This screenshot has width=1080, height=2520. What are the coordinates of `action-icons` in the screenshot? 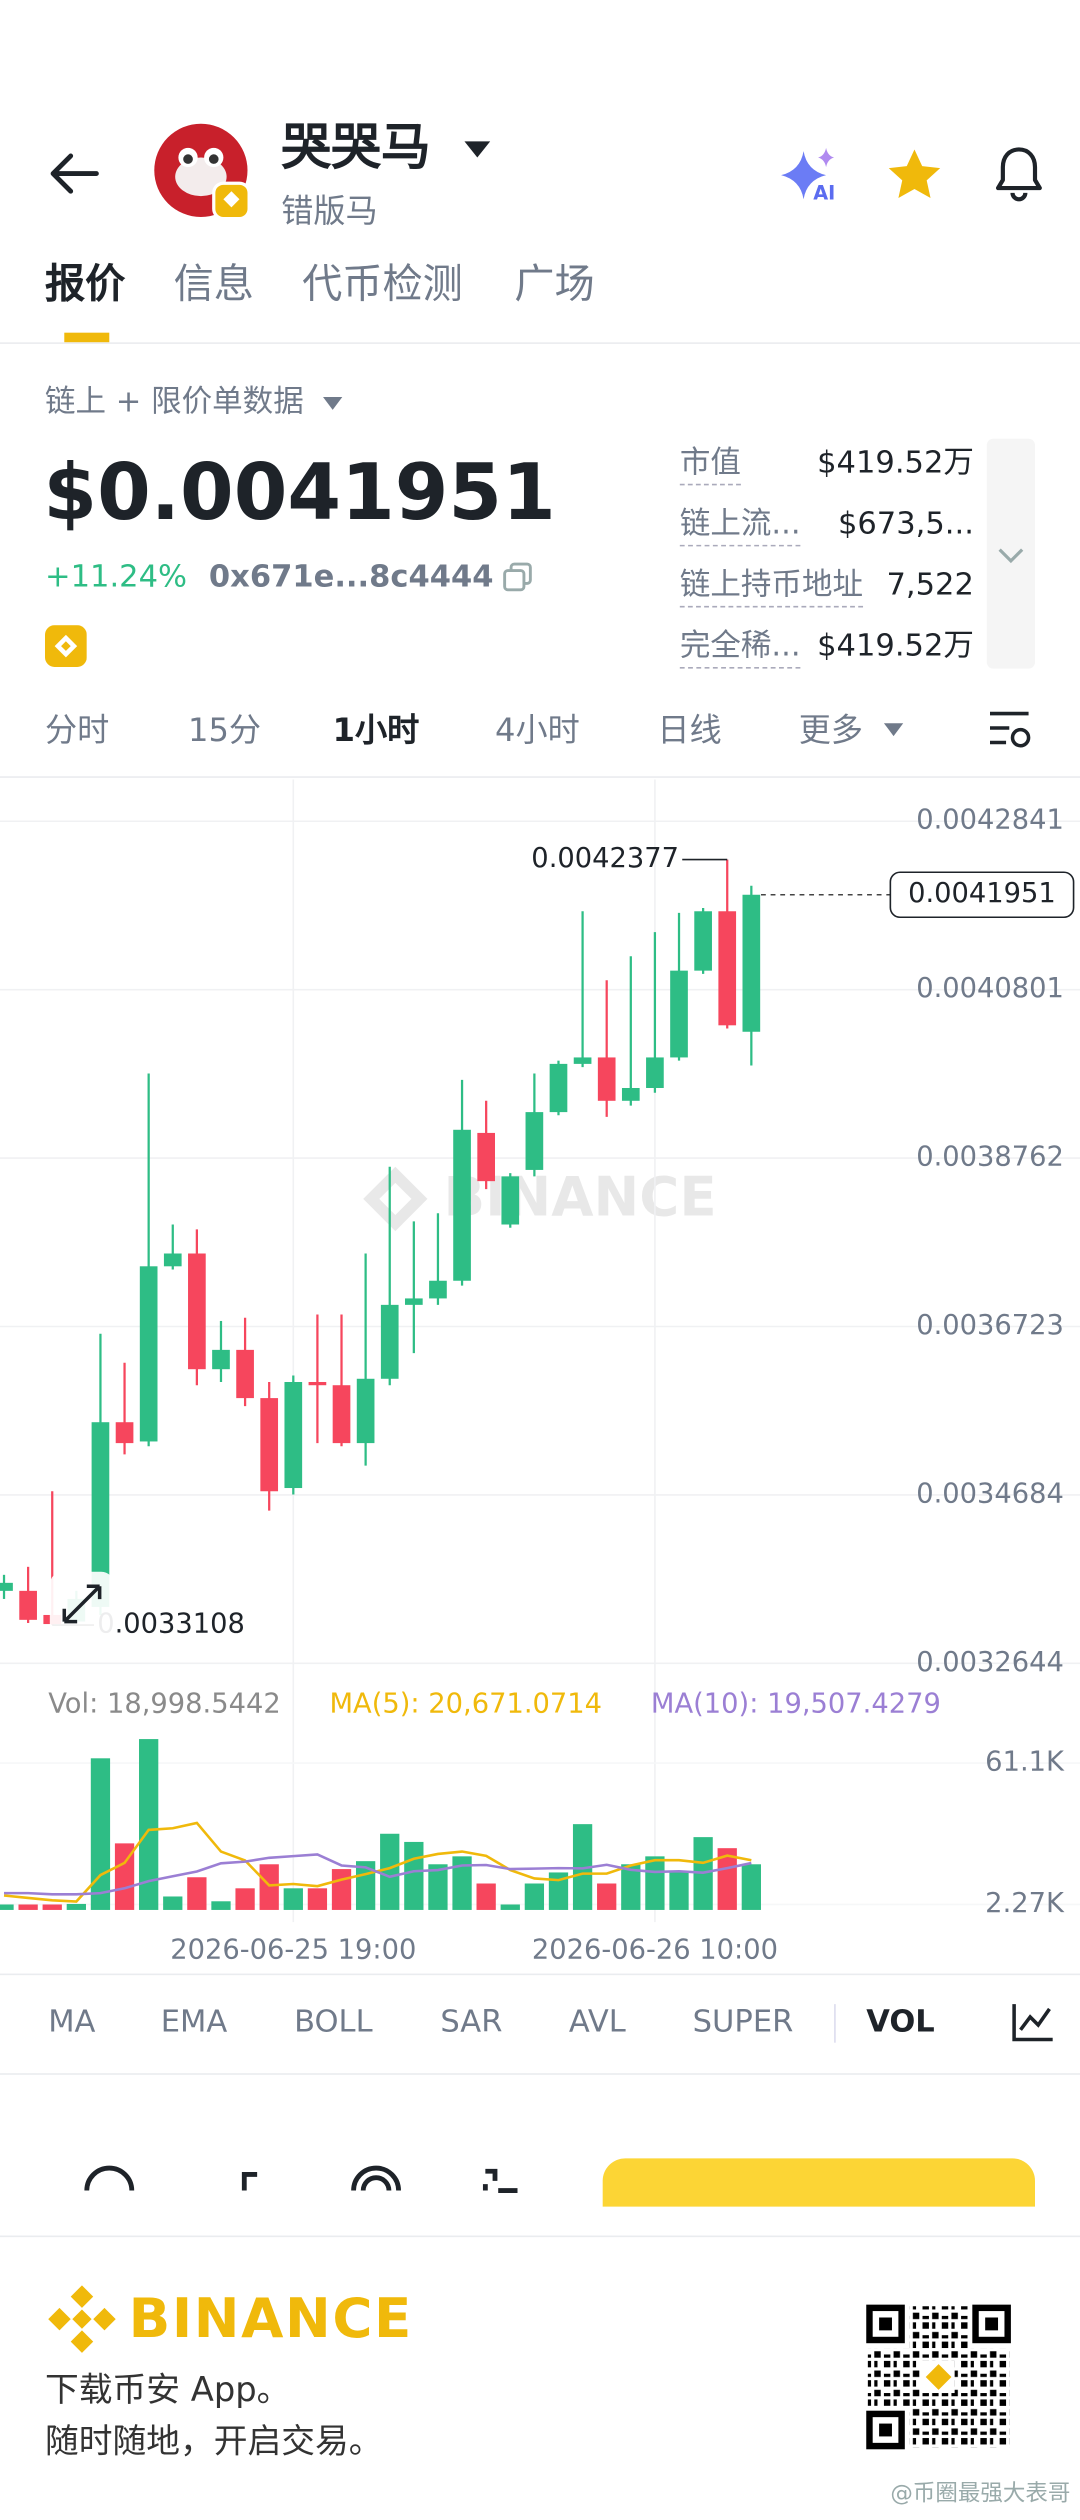 It's located at (305, 2178).